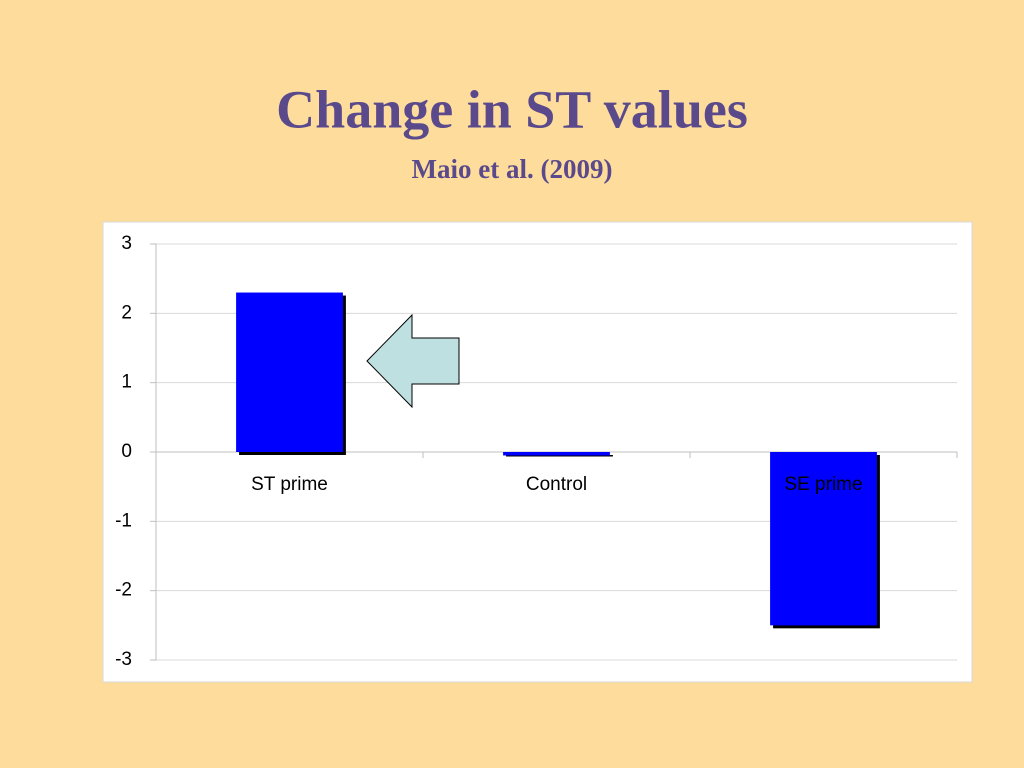  Describe the element at coordinates (823, 484) in the screenshot. I see `x-tick-label: SE prime` at that location.